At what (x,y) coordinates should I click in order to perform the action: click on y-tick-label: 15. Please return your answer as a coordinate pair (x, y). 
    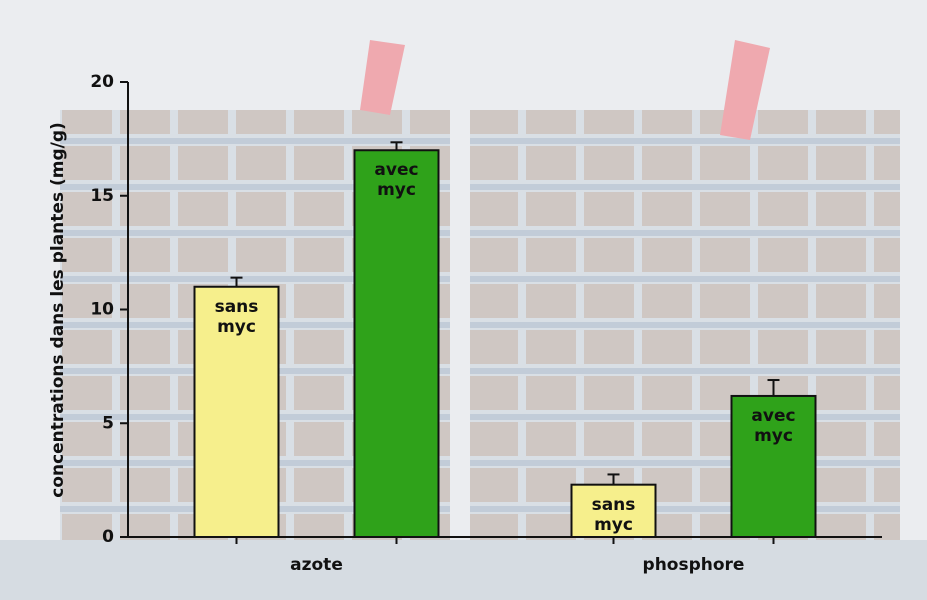
    Looking at the image, I should click on (102, 196).